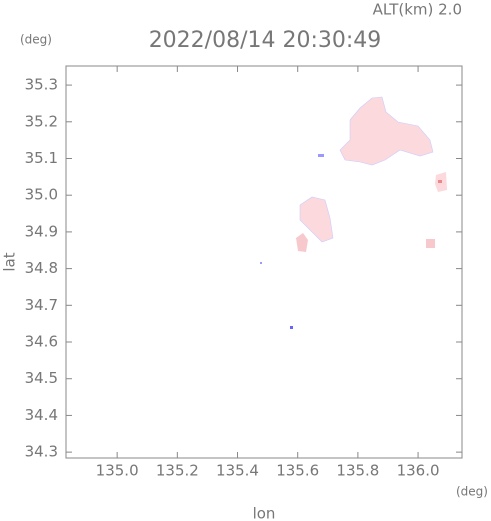 Image resolution: width=491 pixels, height=521 pixels. Describe the element at coordinates (357, 471) in the screenshot. I see `x-tick-label: 135.8` at that location.